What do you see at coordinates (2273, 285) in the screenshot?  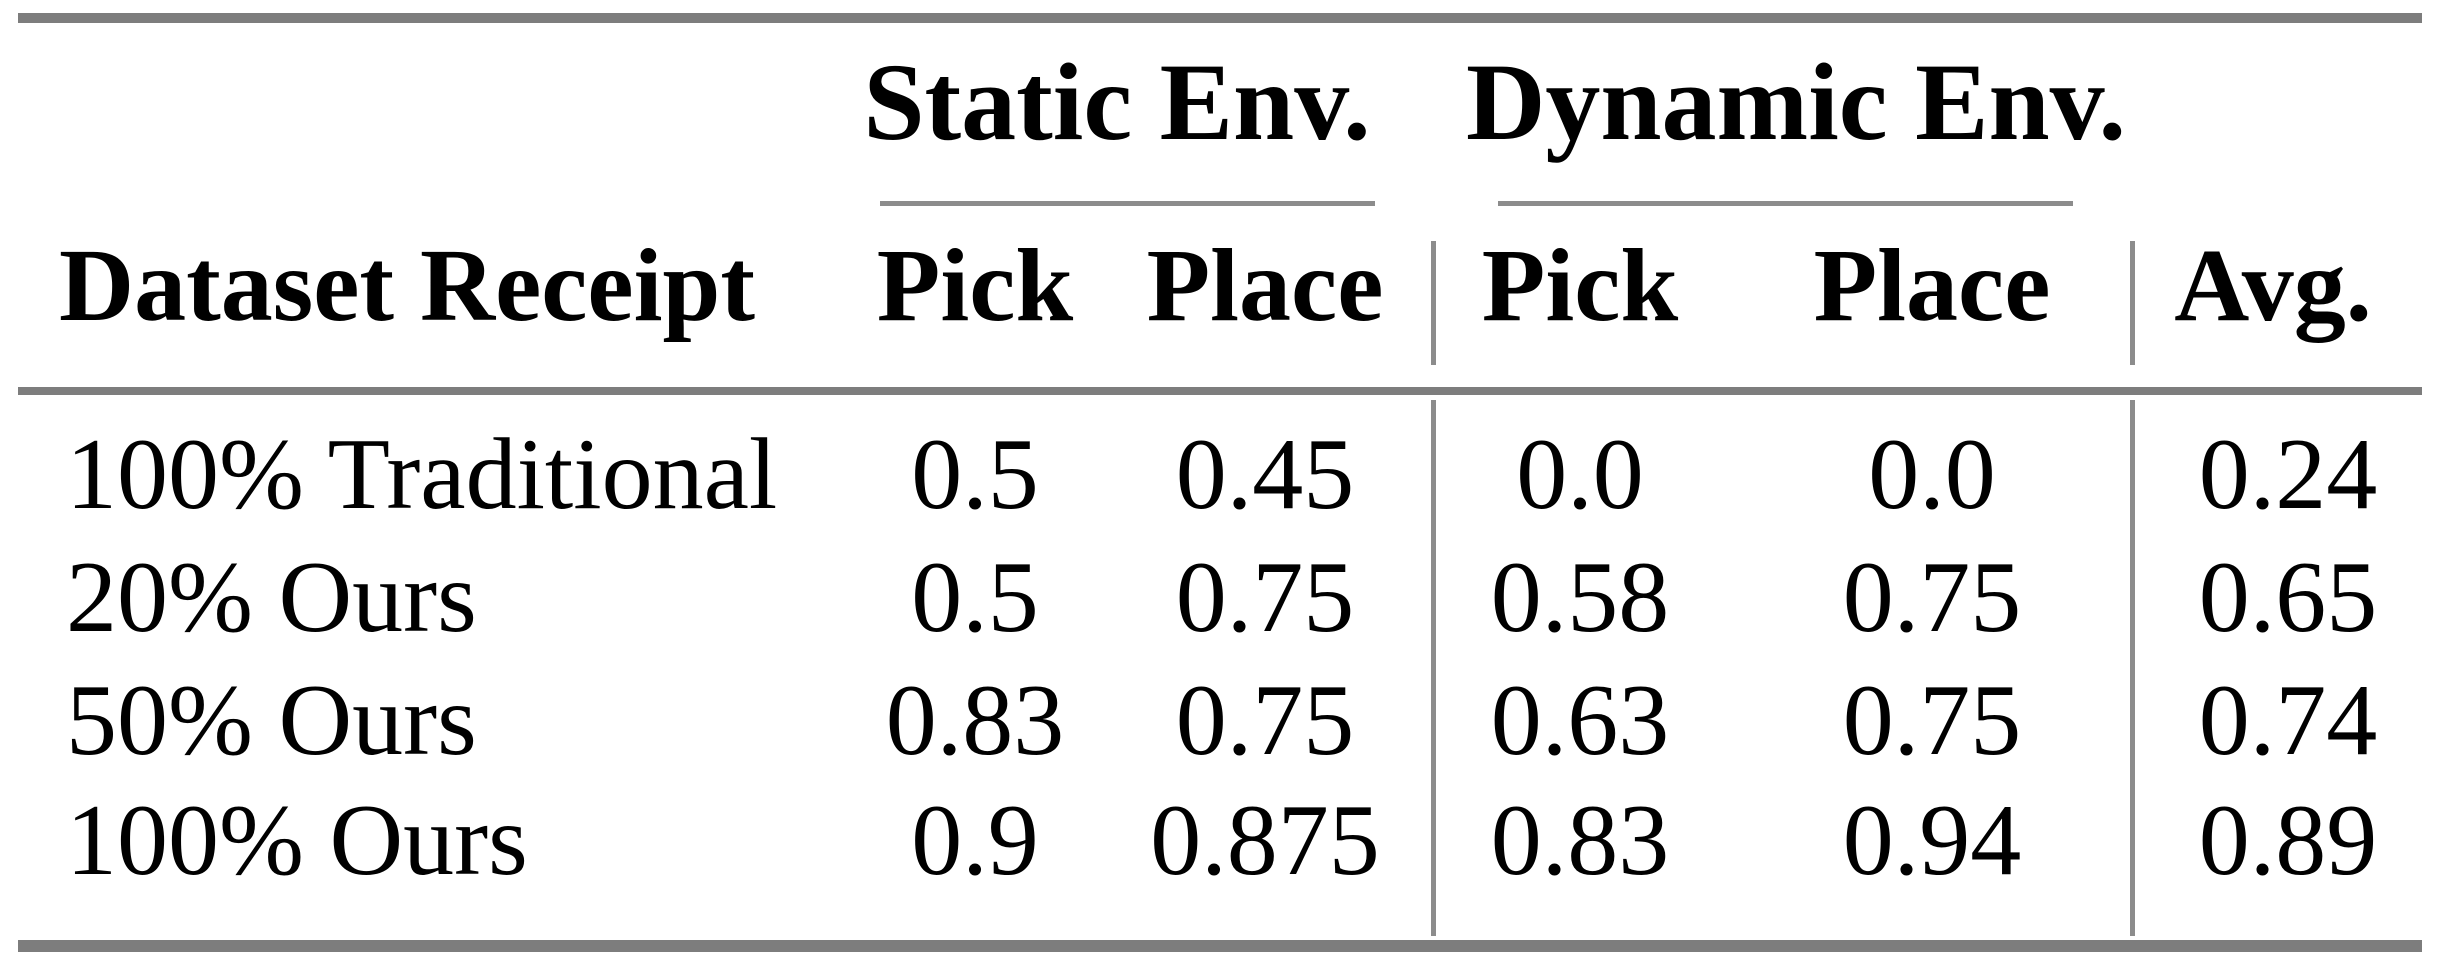 I see `col-header-avg: Avg.` at bounding box center [2273, 285].